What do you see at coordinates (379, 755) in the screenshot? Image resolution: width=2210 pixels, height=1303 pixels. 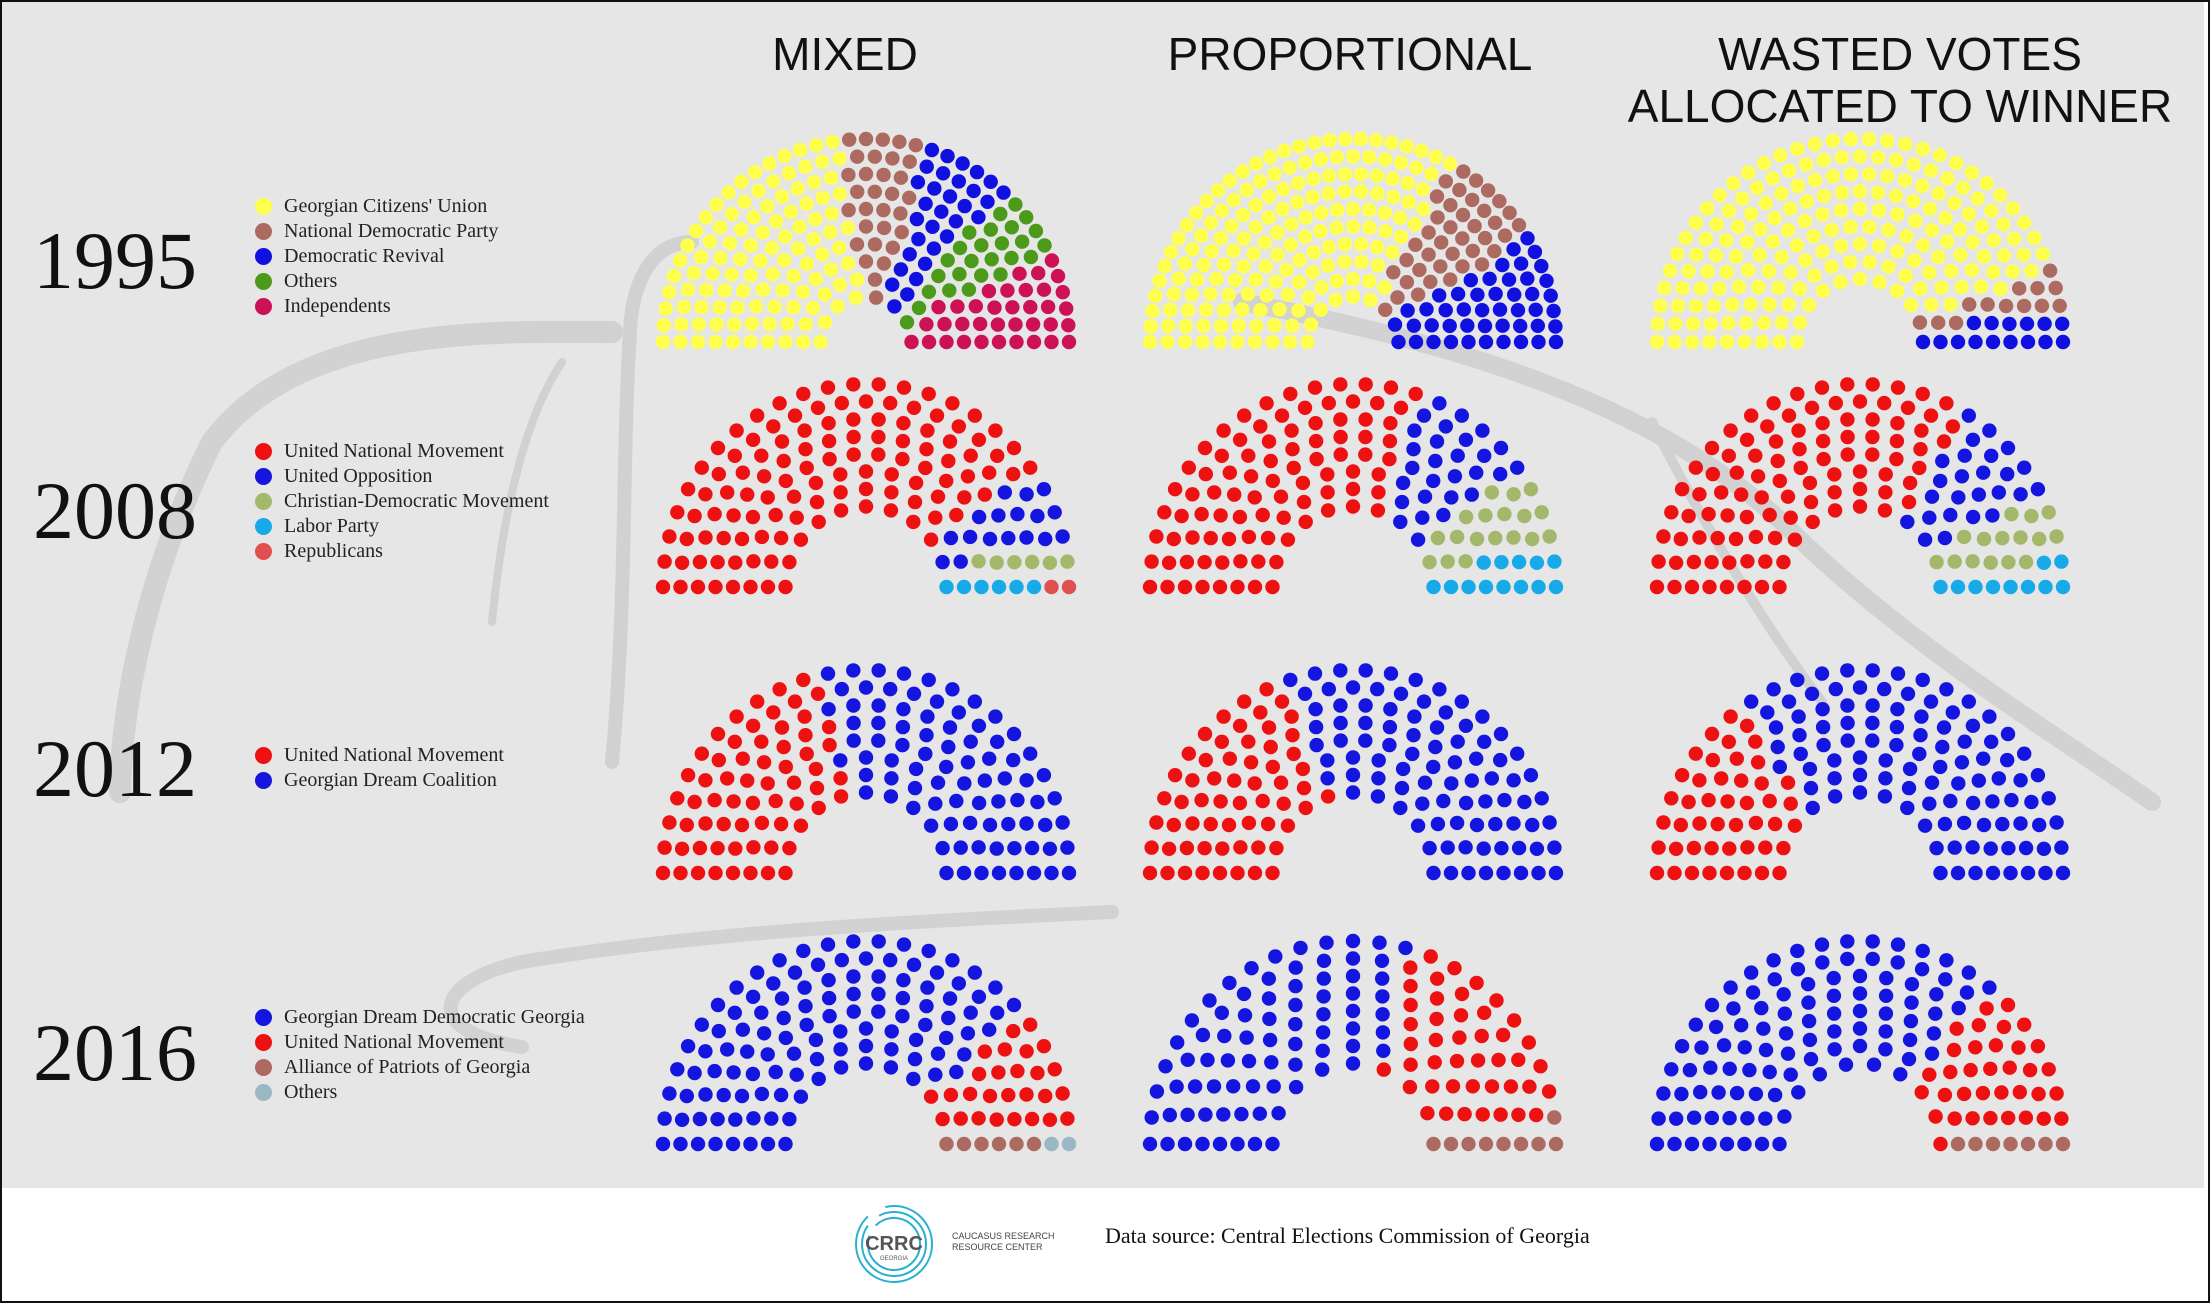 I see `legend-item: United National Movement` at bounding box center [379, 755].